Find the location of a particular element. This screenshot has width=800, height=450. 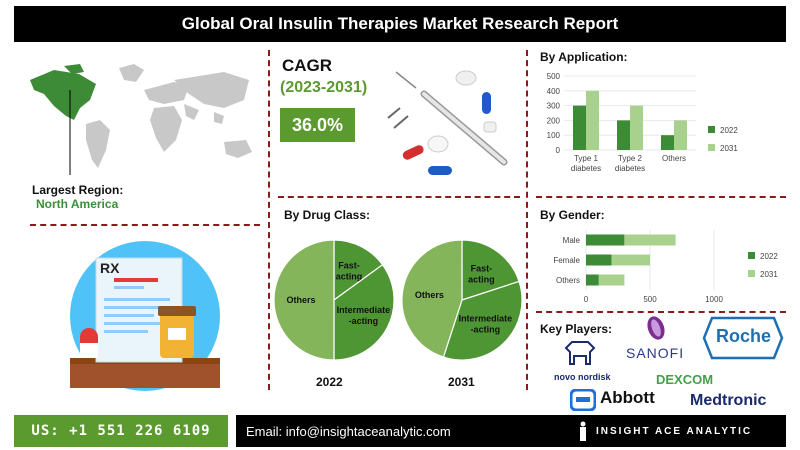

y-tick-label: Female is located at coordinates (566, 260).